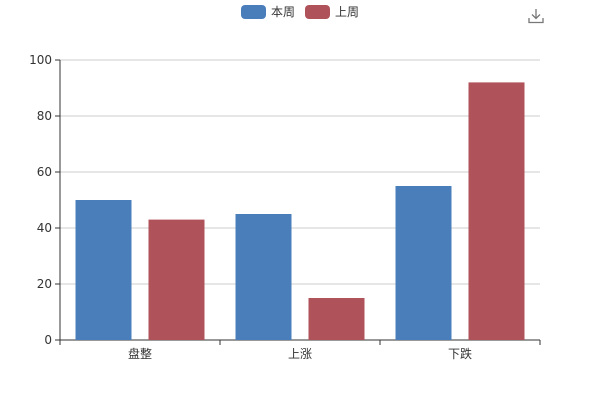 The width and height of the screenshot is (600, 400). What do you see at coordinates (332, 11) in the screenshot?
I see `legend-item-last-week: 上周` at bounding box center [332, 11].